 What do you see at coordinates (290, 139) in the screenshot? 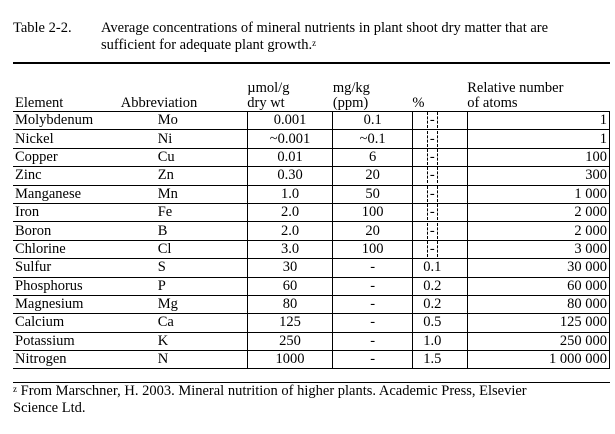
I see `cell-umol: ~0.001` at bounding box center [290, 139].